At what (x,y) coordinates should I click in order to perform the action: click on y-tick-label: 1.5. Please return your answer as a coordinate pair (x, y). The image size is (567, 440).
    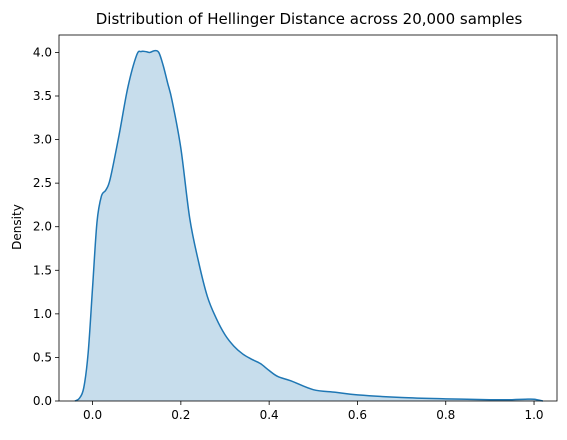
    Looking at the image, I should click on (42, 270).